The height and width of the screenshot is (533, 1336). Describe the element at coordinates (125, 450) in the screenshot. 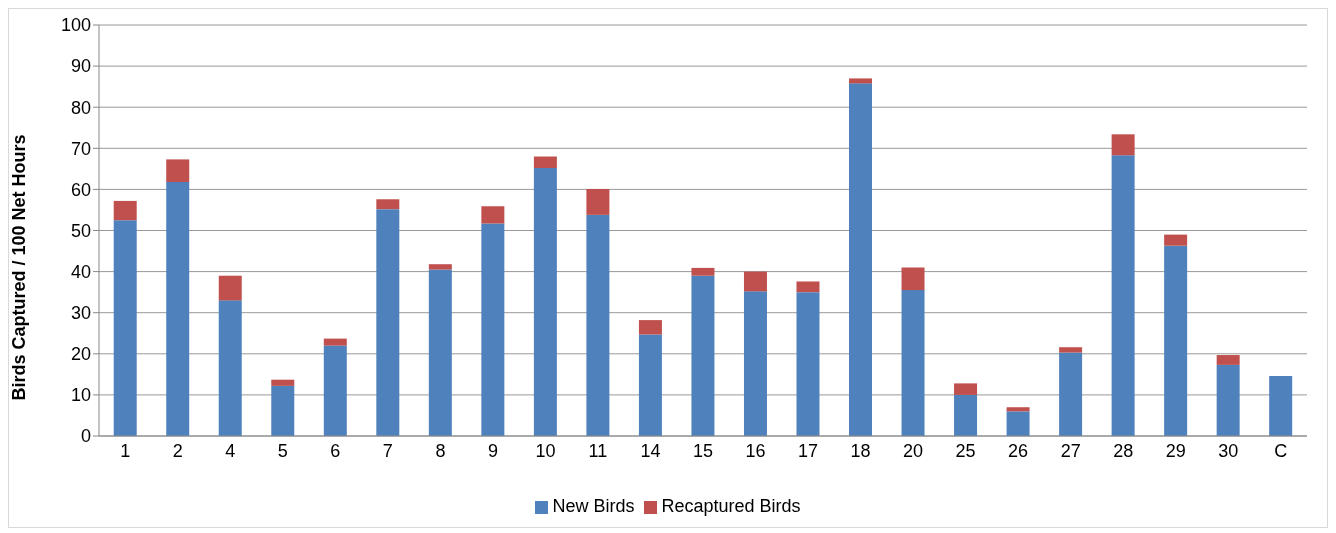

I see `x-tick-label: 1` at that location.